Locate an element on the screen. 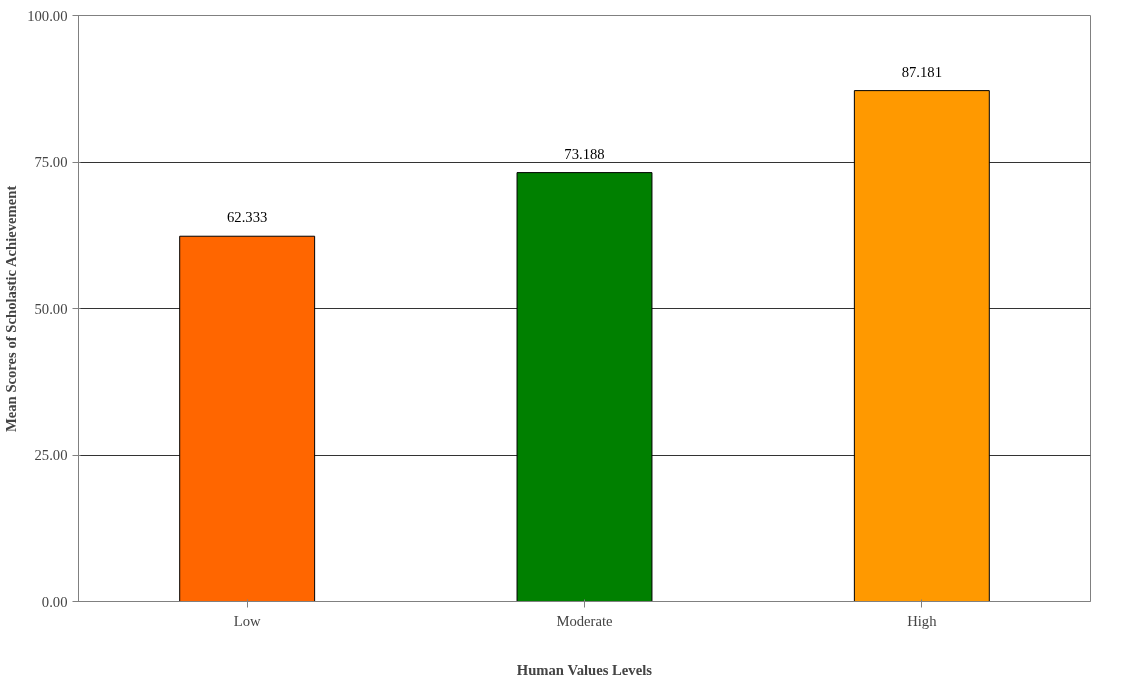 This screenshot has width=1143, height=694. y-tick-label: 100.00 is located at coordinates (47, 15).